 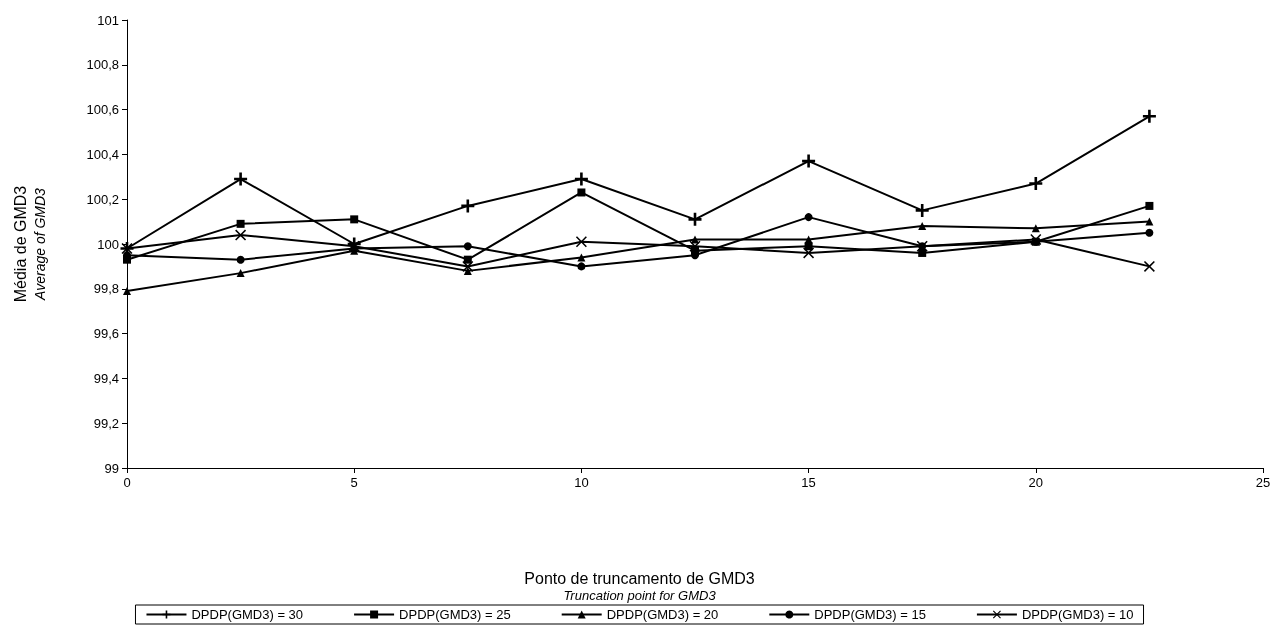 I want to click on x-tick-label: 15, so click(x=808, y=482).